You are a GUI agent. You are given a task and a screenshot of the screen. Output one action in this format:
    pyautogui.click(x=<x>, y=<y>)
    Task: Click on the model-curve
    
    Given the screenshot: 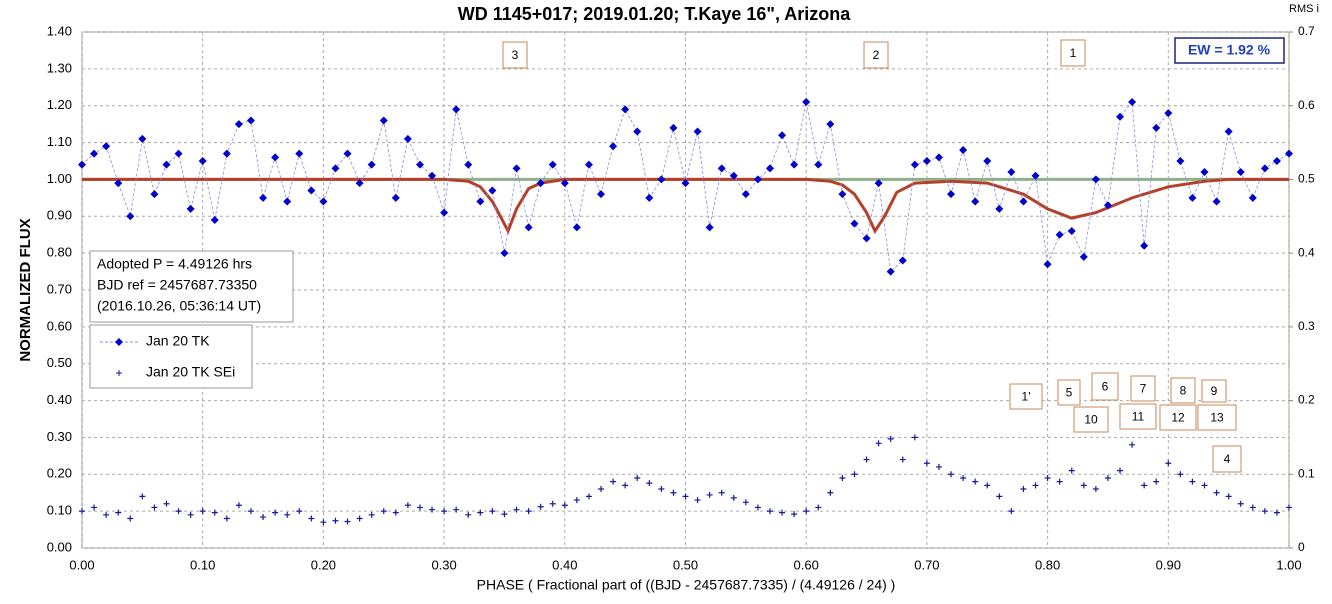 What is the action you would take?
    pyautogui.click(x=685, y=206)
    